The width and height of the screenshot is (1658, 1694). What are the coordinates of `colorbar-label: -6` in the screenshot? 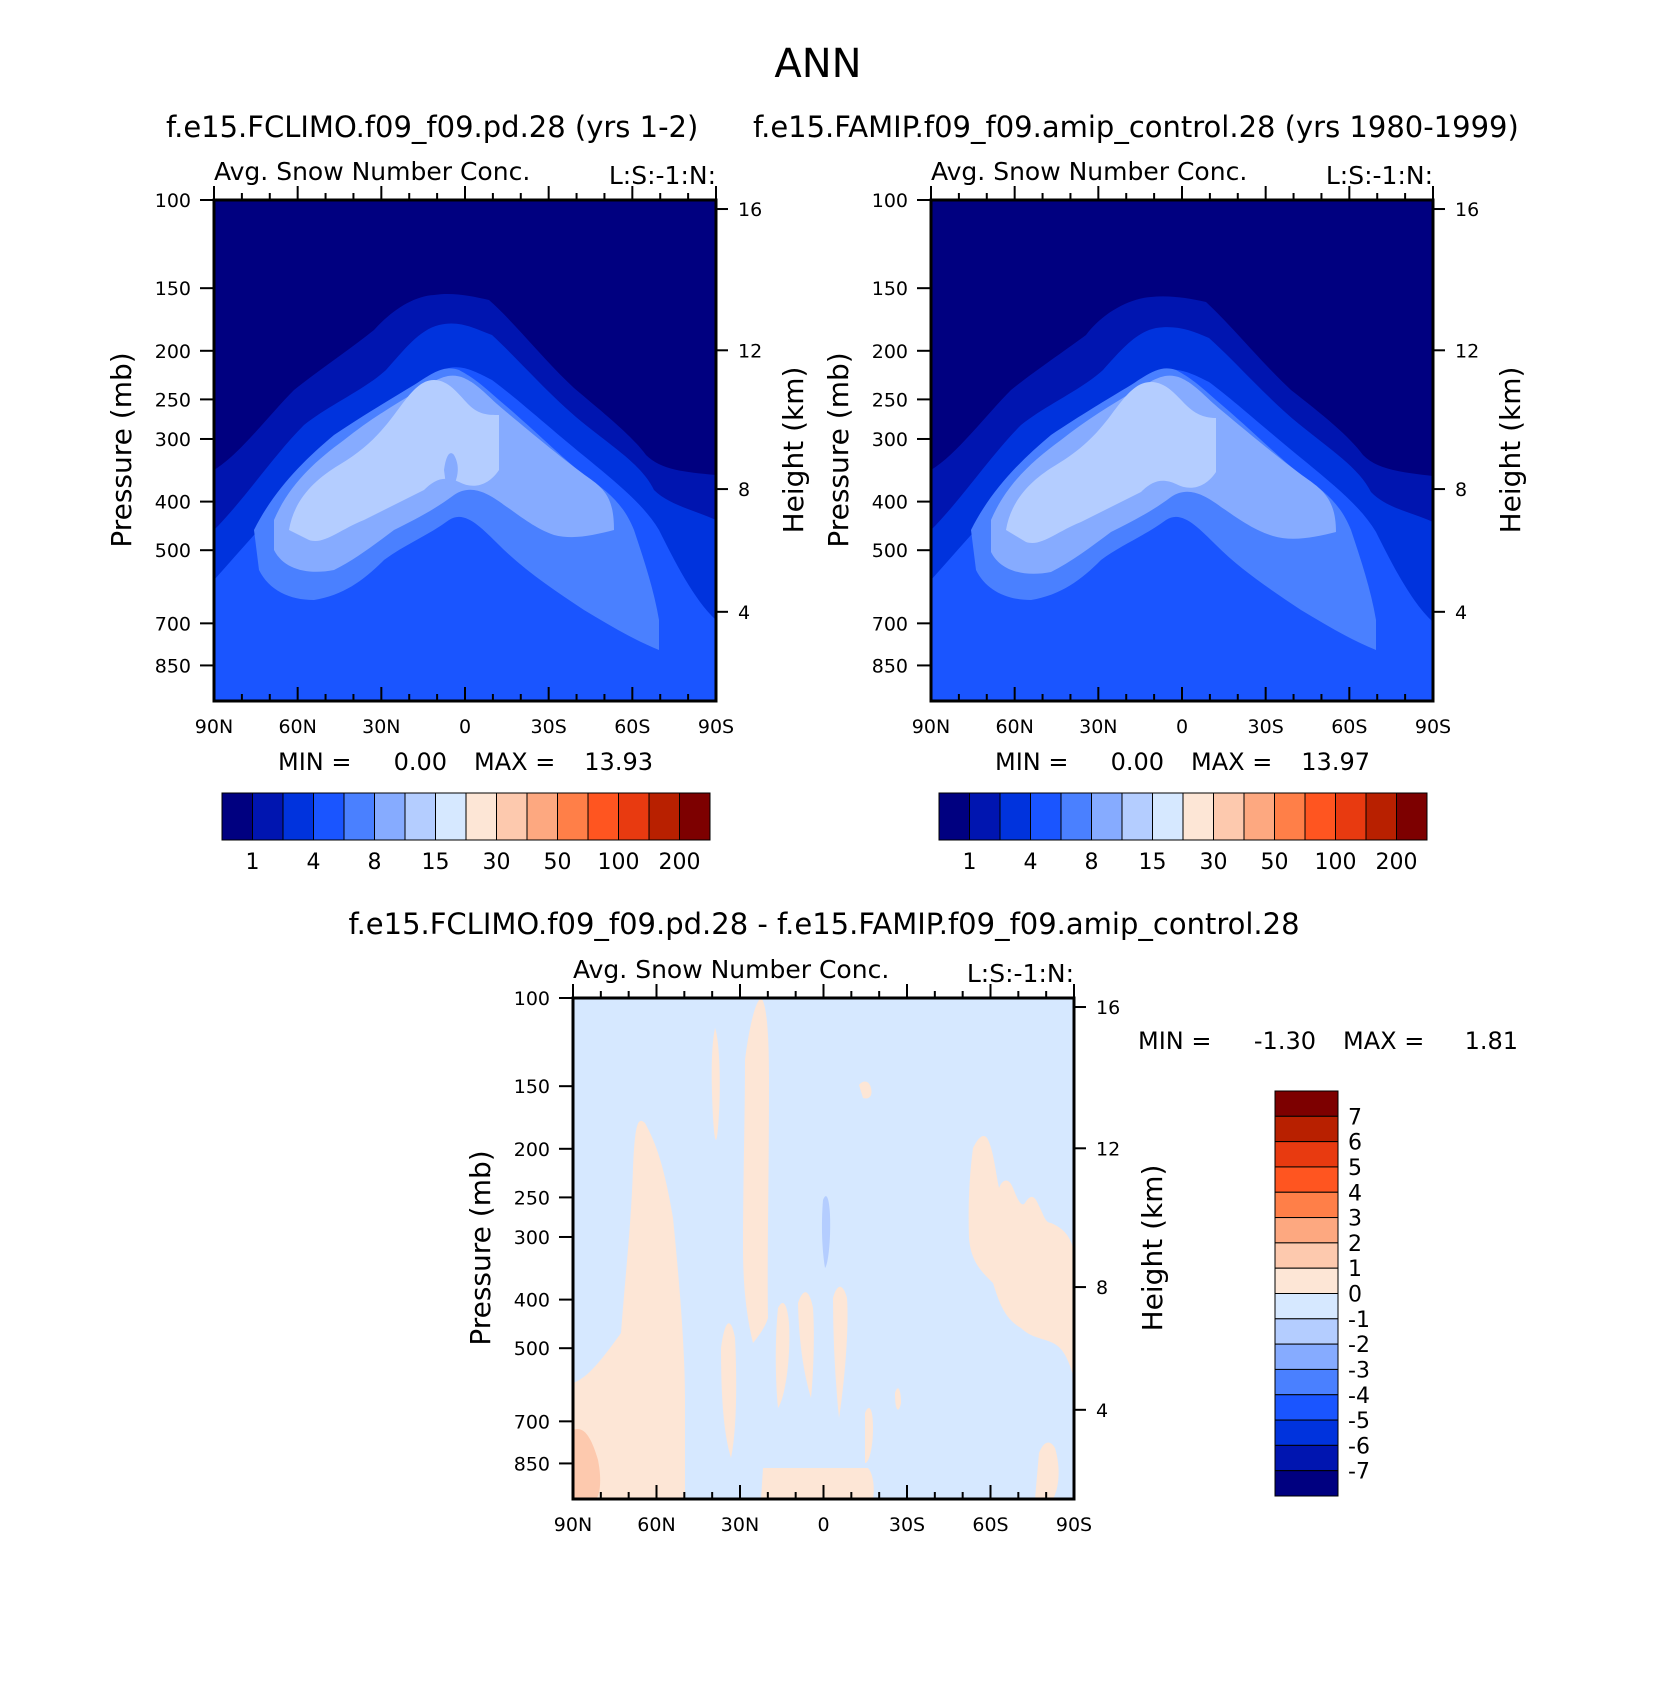 It's located at (1359, 1446).